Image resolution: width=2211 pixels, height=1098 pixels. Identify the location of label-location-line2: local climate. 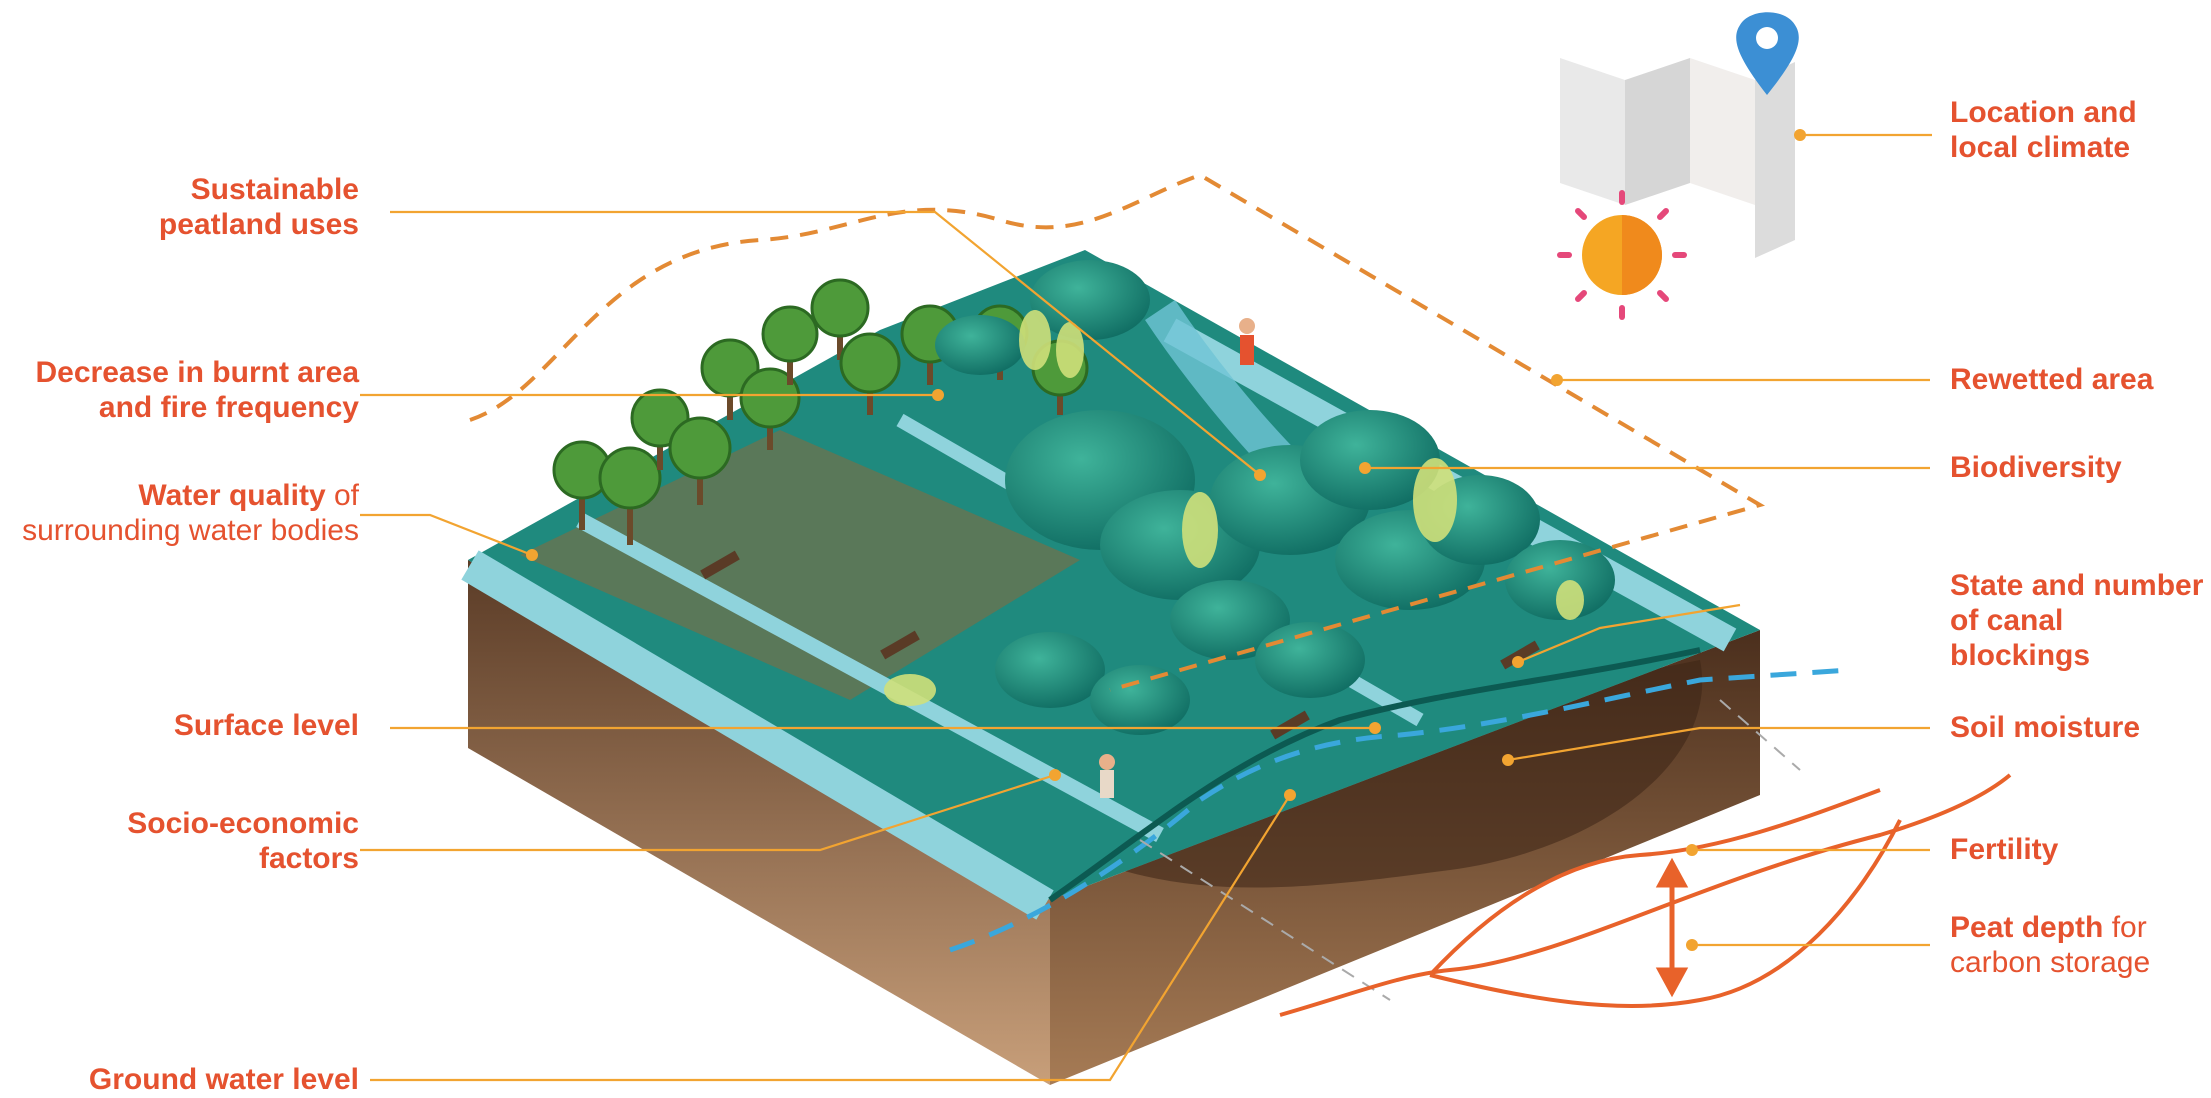
(2040, 147).